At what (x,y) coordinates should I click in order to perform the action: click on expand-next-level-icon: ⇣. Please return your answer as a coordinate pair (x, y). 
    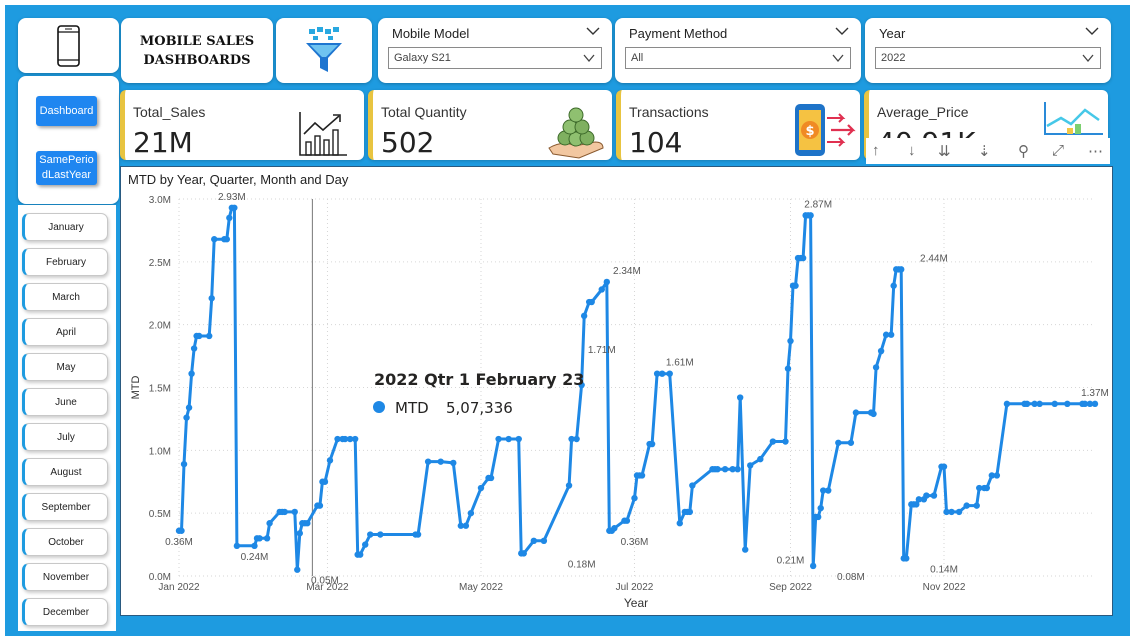
    Looking at the image, I should click on (984, 151).